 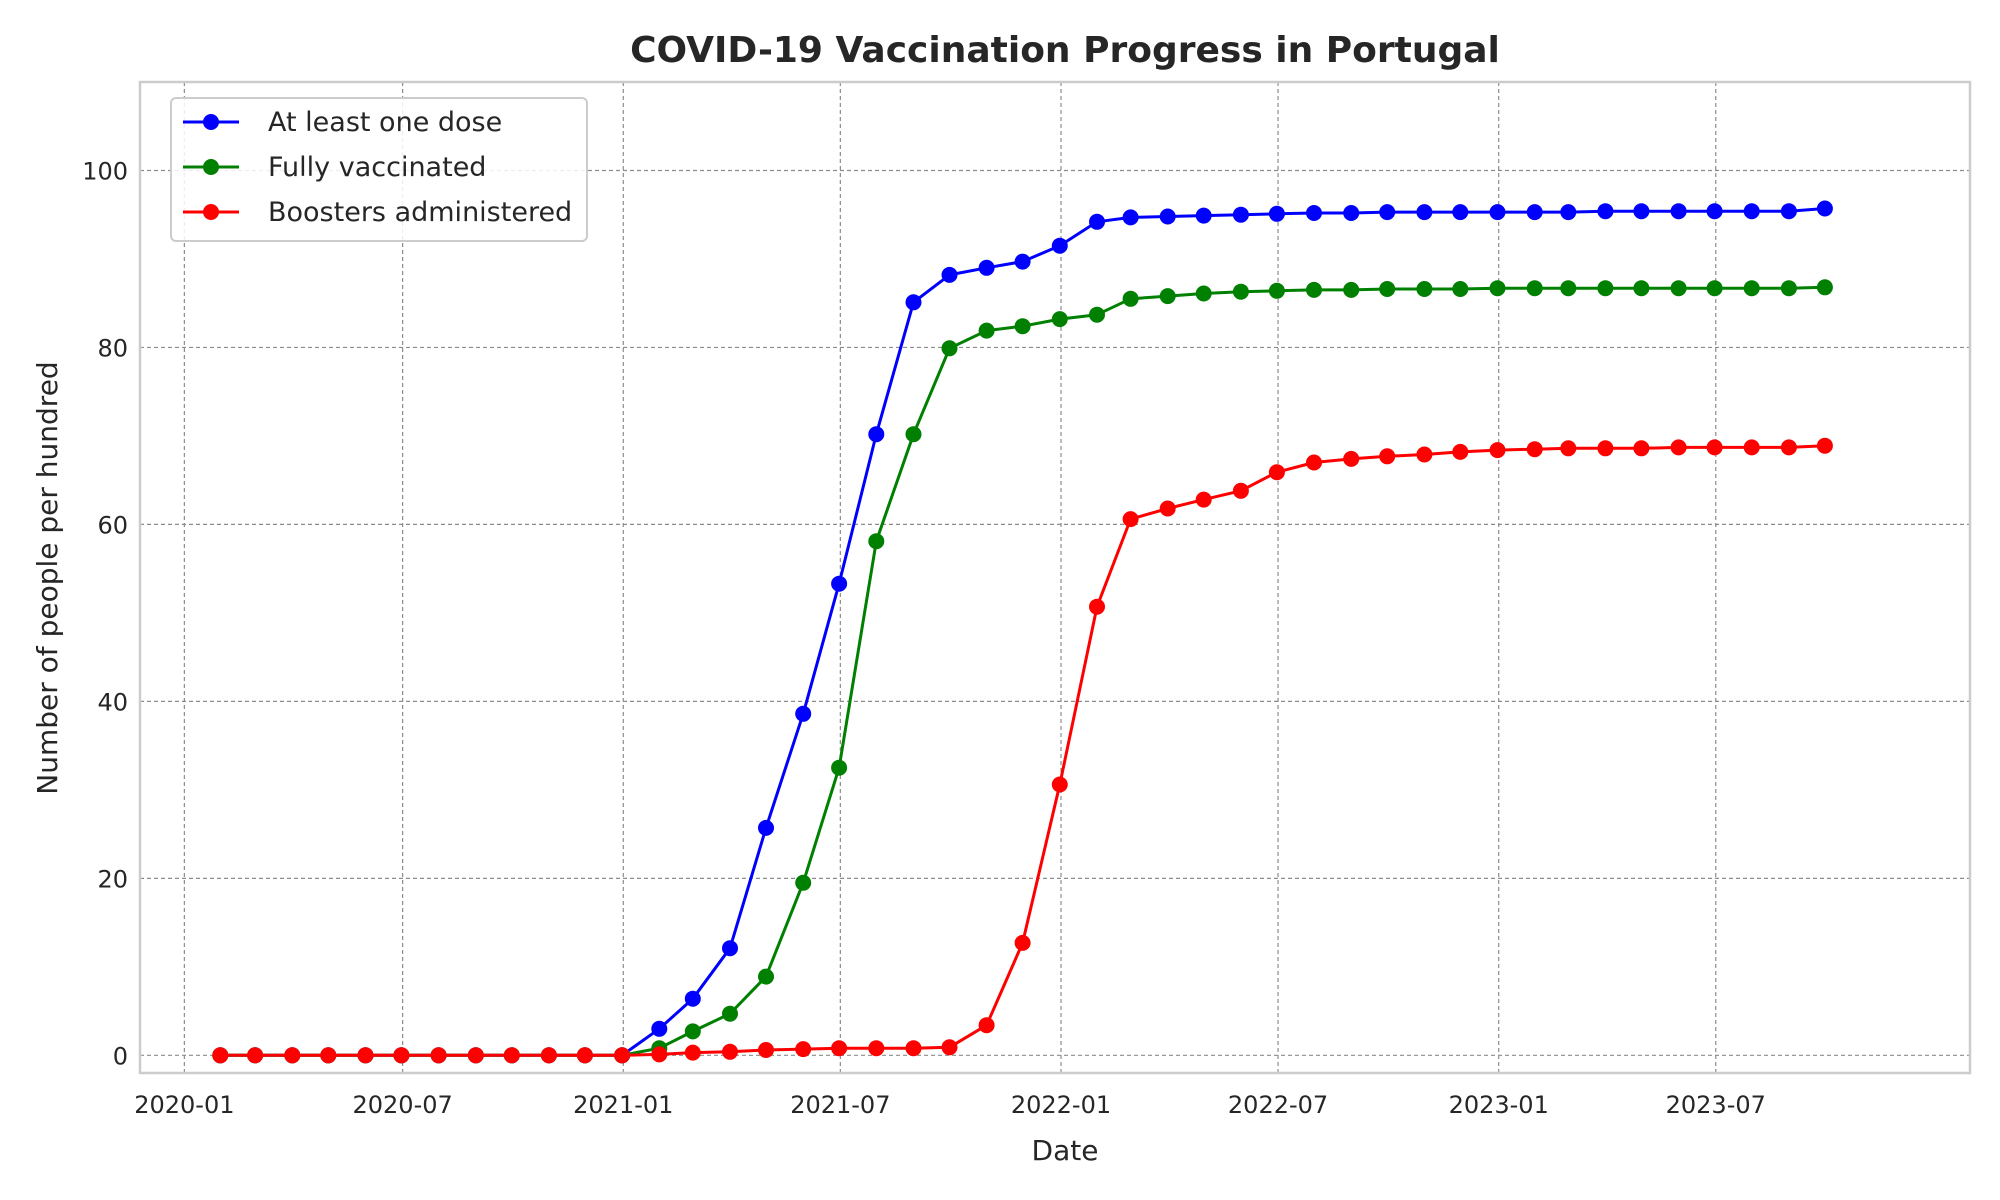 What do you see at coordinates (1278, 1105) in the screenshot?
I see `x-tick-label: 2022-07` at bounding box center [1278, 1105].